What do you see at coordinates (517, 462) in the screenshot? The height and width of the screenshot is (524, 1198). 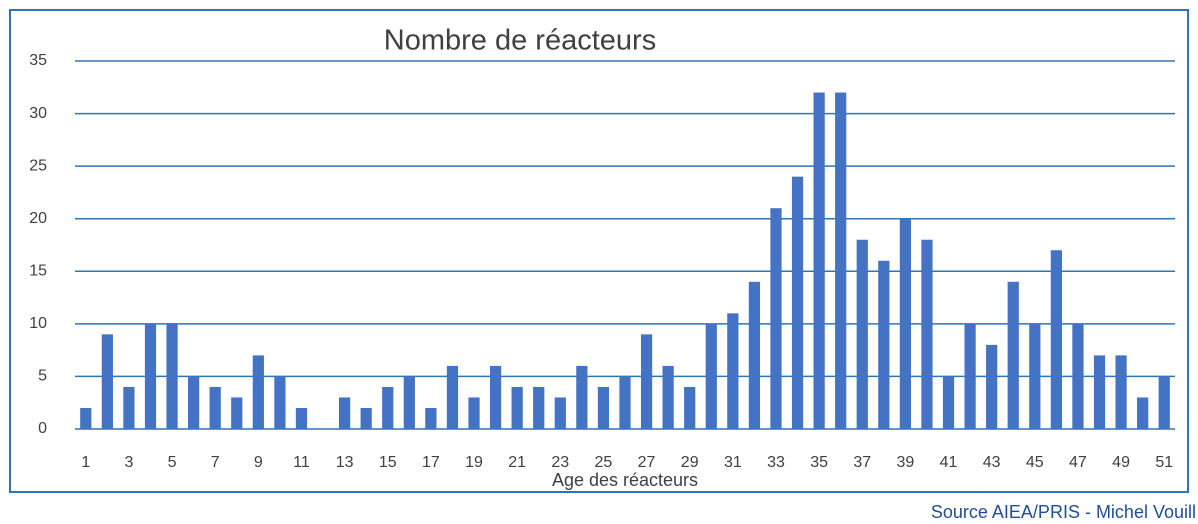 I see `x-tick-label: 21` at bounding box center [517, 462].